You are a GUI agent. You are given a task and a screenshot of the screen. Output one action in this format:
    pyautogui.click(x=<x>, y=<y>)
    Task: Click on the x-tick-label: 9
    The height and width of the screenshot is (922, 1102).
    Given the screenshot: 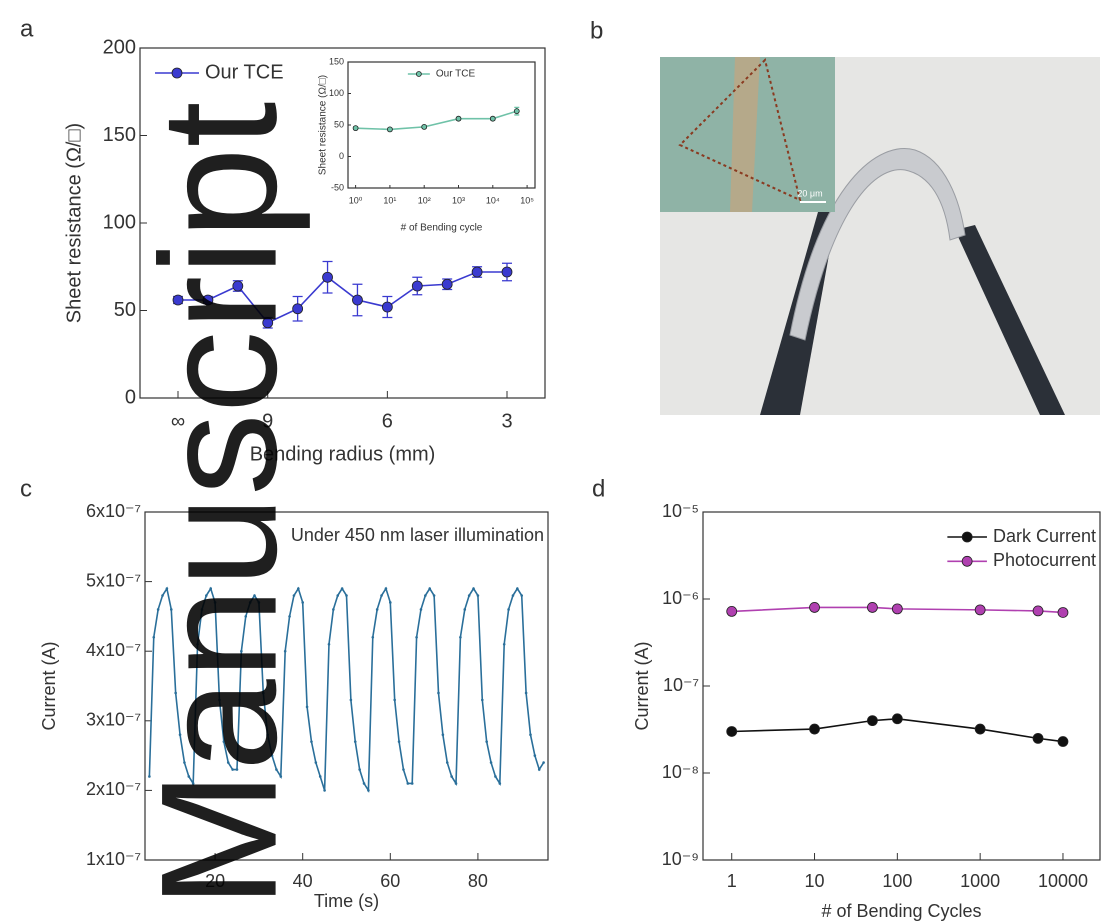 What is the action you would take?
    pyautogui.click(x=267, y=421)
    